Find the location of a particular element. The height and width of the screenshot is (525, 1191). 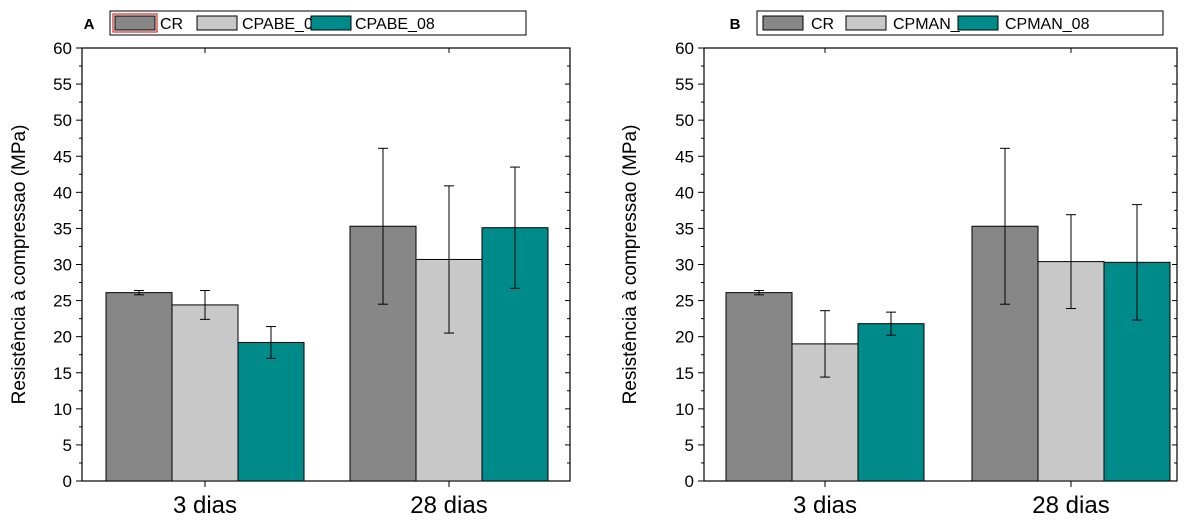

legend-label: CPMAN_04 is located at coordinates (935, 24).